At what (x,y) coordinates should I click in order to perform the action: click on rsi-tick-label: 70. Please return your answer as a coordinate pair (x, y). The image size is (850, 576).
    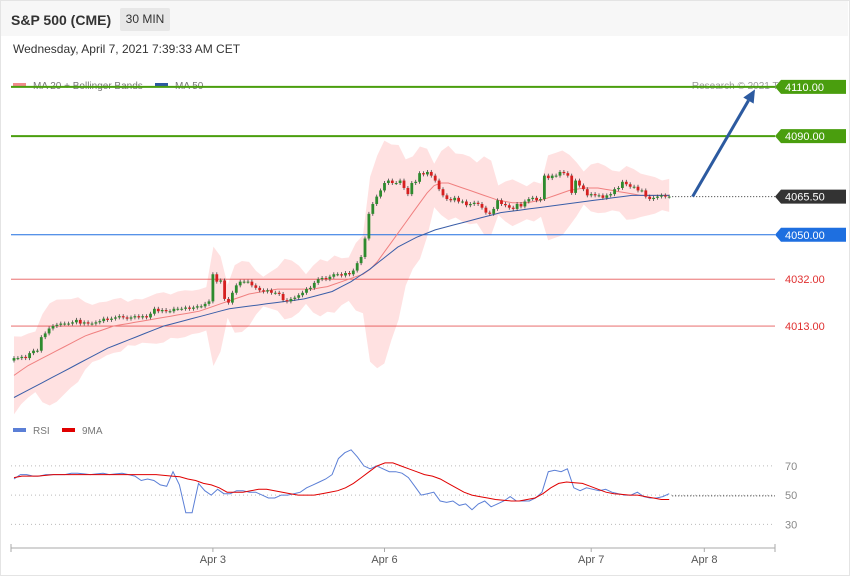
    Looking at the image, I should click on (791, 467).